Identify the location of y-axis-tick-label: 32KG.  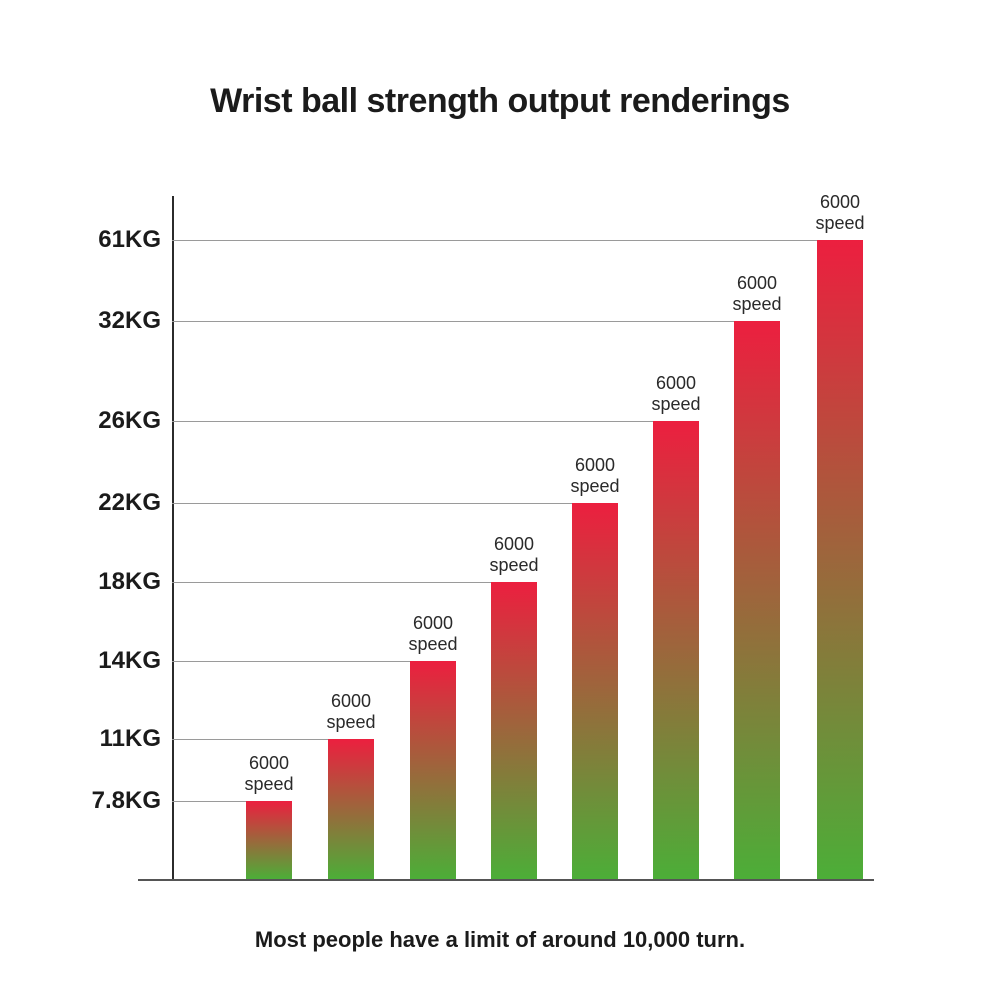
(129, 320).